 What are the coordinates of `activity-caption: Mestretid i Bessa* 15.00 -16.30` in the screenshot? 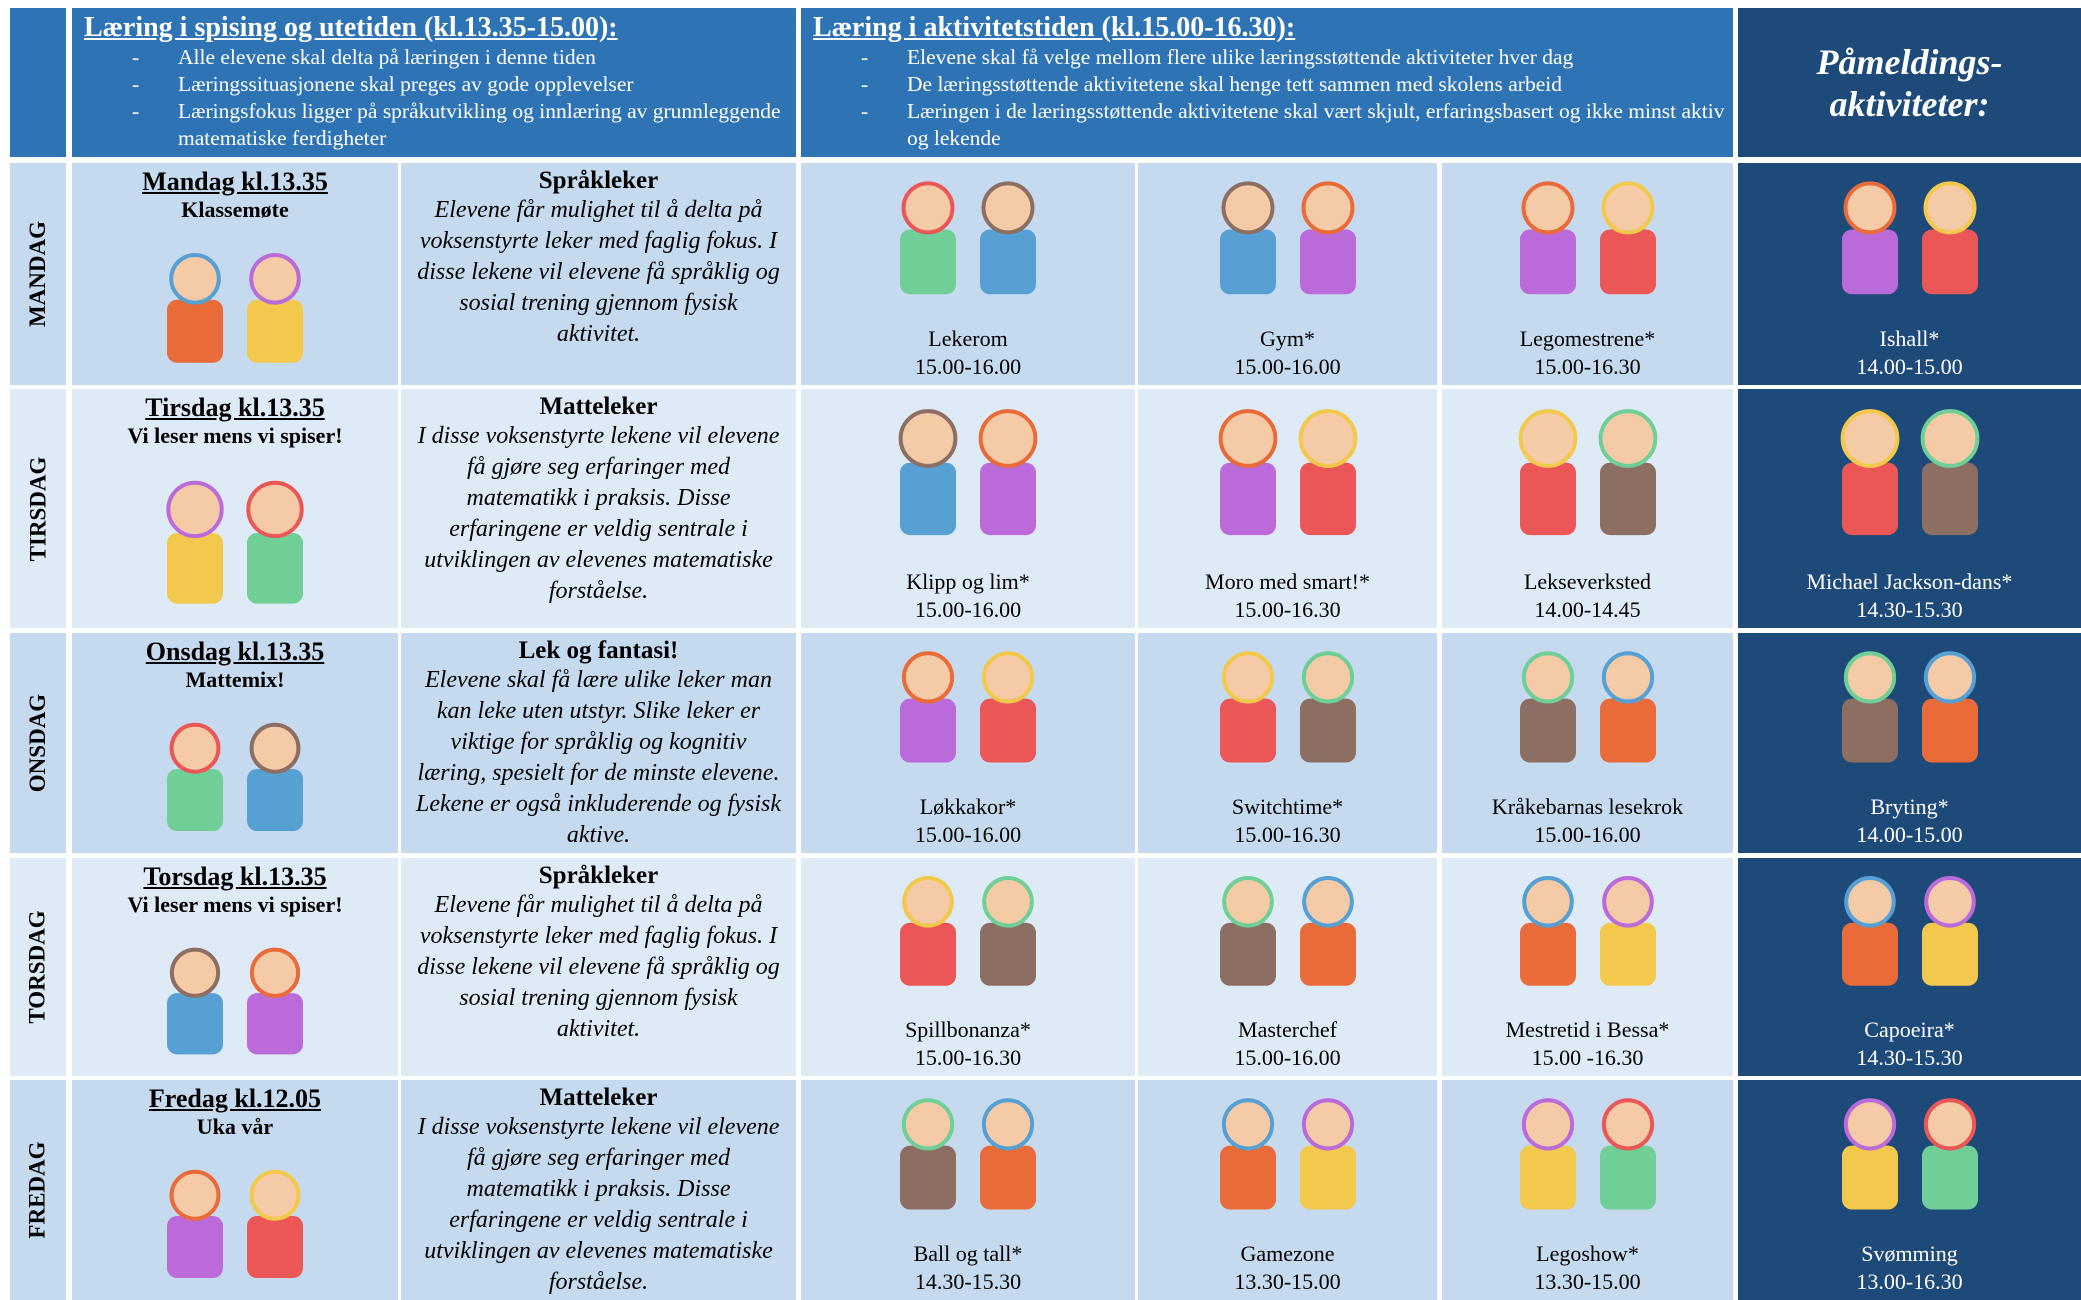 It's located at (1587, 1044).